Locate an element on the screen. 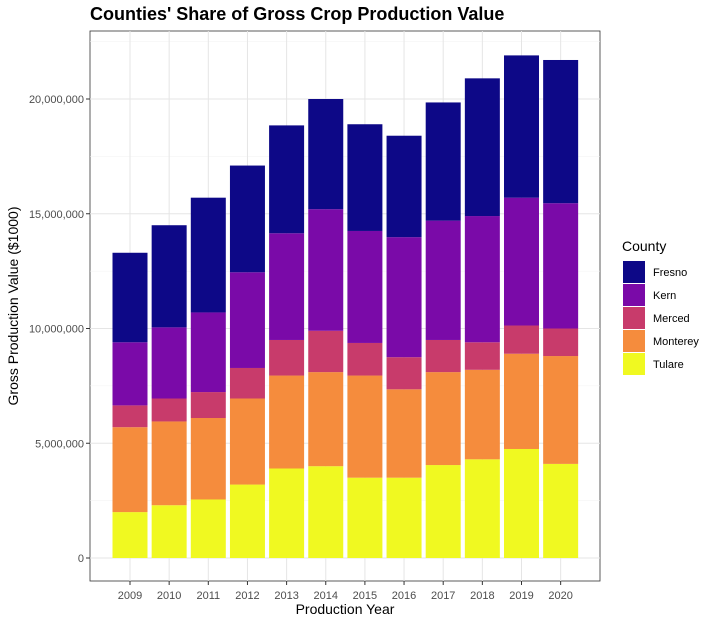  legend-label-kern: Kern is located at coordinates (664, 296).